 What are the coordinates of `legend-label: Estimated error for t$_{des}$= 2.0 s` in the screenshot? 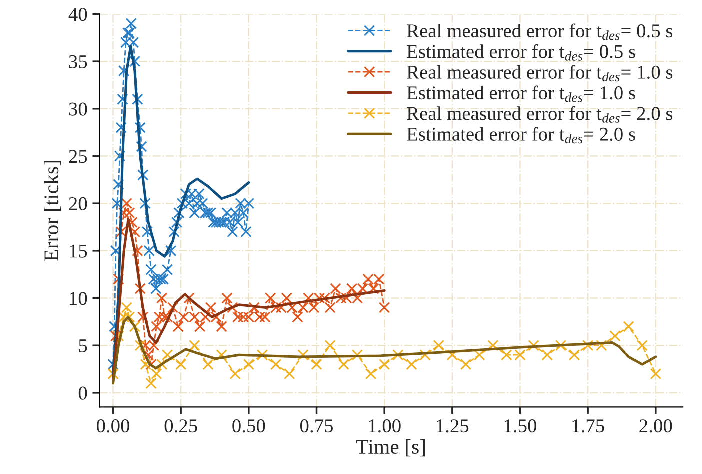 It's located at (521, 135).